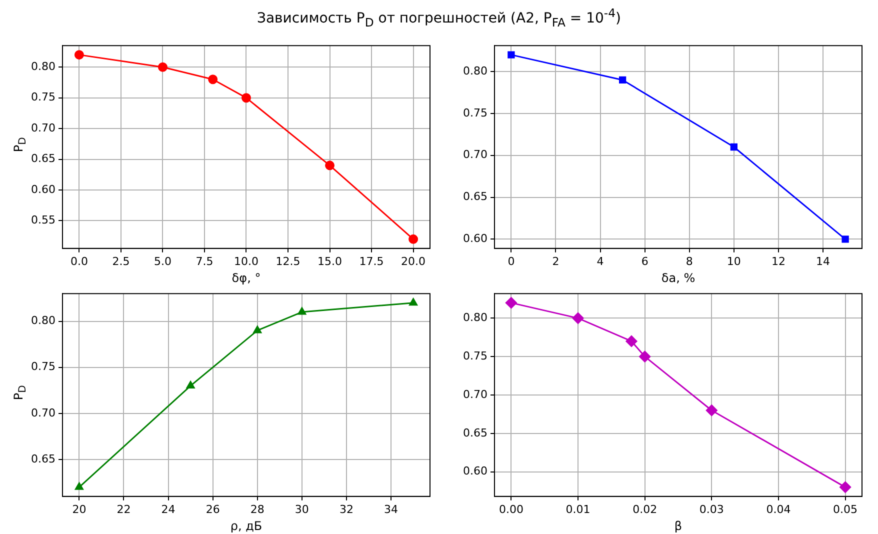 The height and width of the screenshot is (534, 878). I want to click on x-tick-label: 0, so click(511, 261).